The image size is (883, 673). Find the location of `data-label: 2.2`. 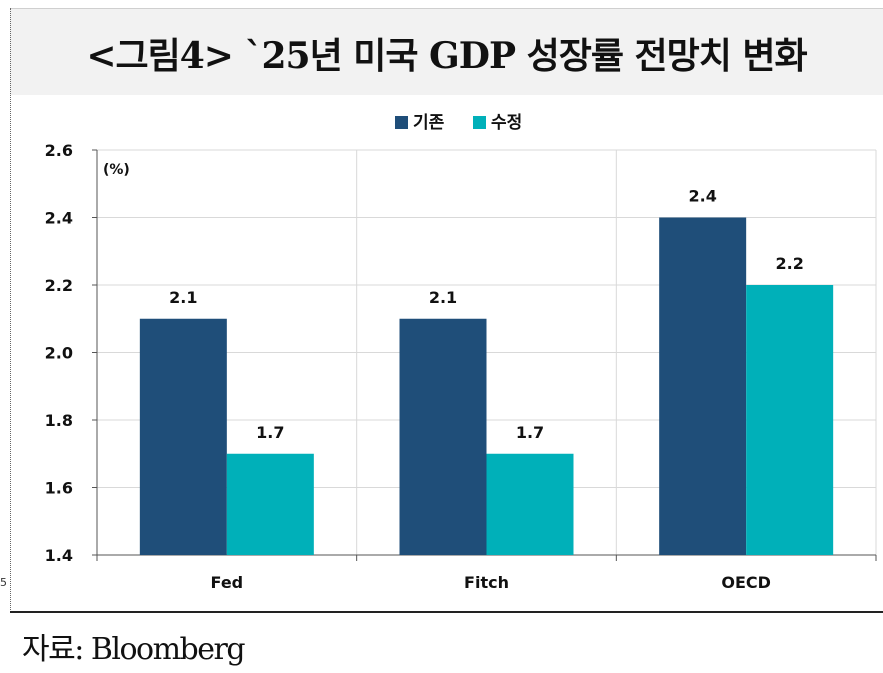

data-label: 2.2 is located at coordinates (789, 263).